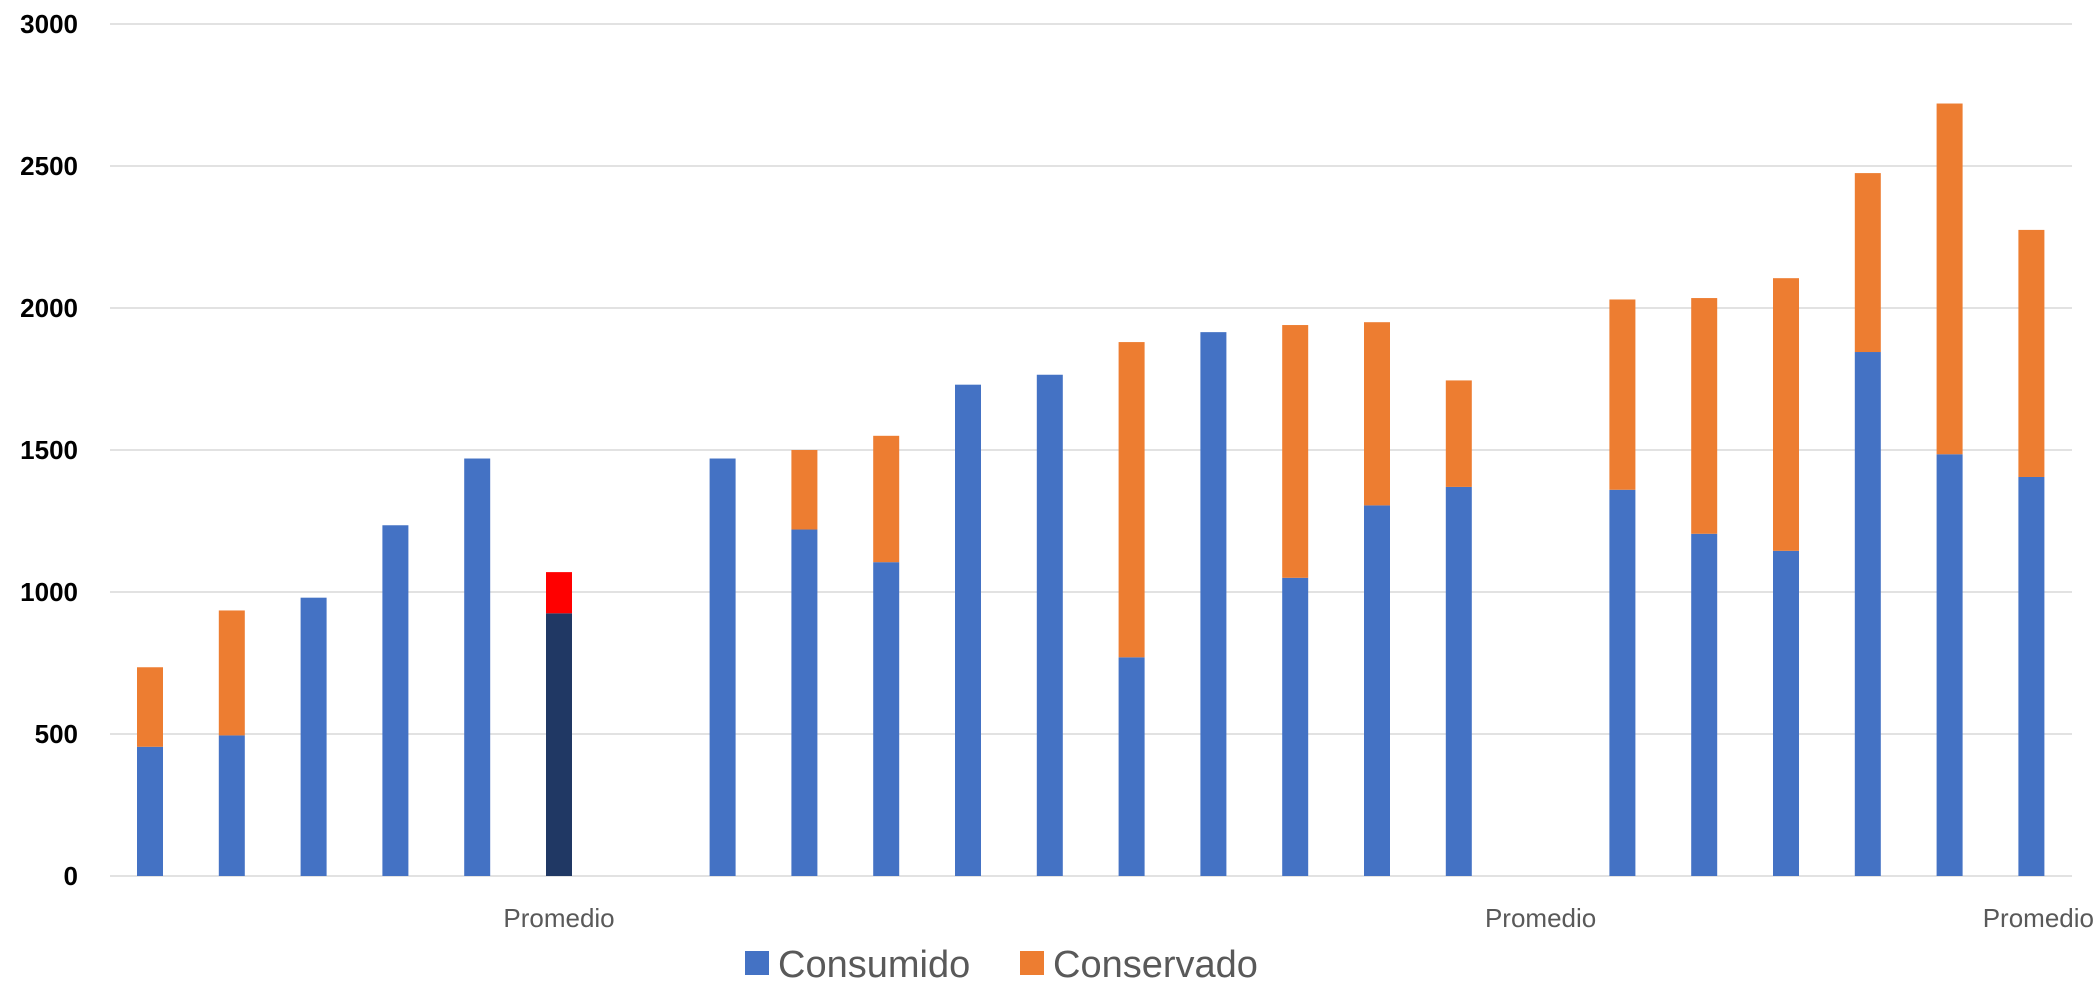  I want to click on y-tick-label: 1000, so click(49, 592).